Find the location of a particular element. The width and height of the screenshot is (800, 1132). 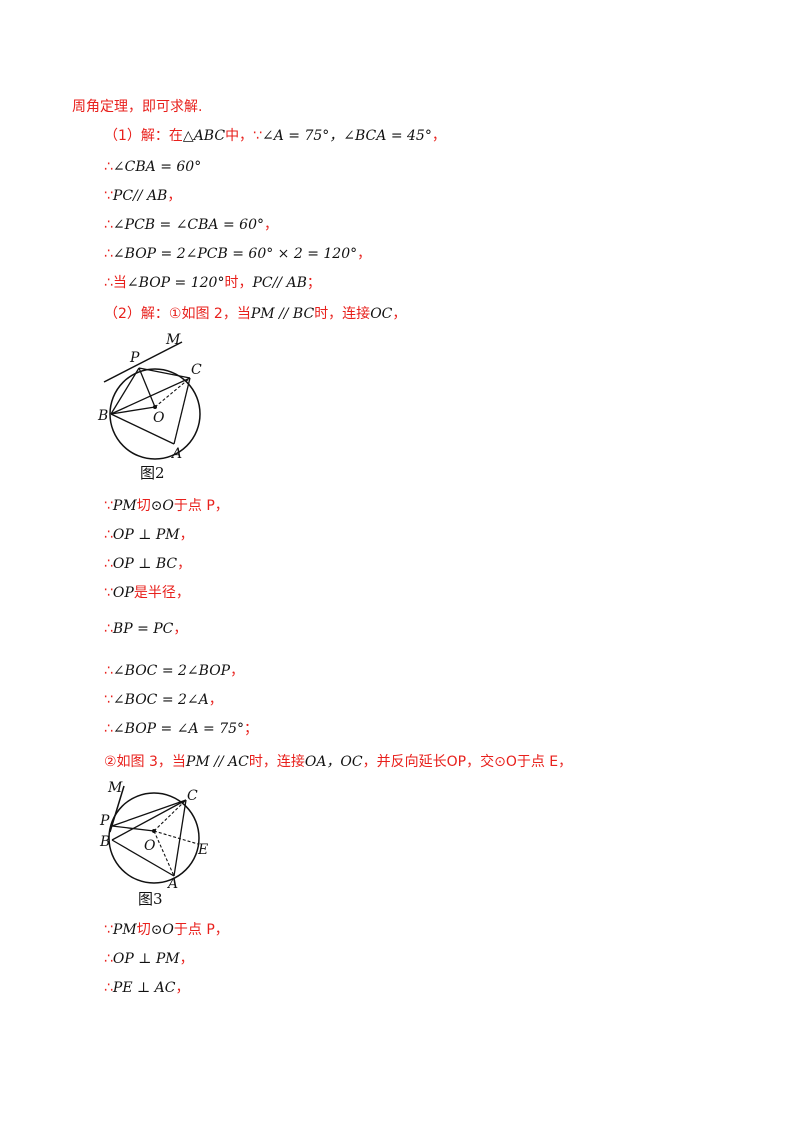

text-line: ∴当∠BOP = 120°时，PC// AB； is located at coordinates (212, 283).